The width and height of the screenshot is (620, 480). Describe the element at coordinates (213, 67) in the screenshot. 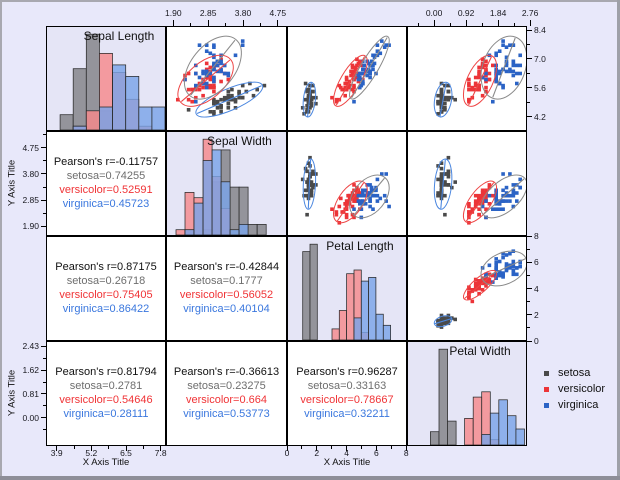

I see `fit-line-virginica` at that location.